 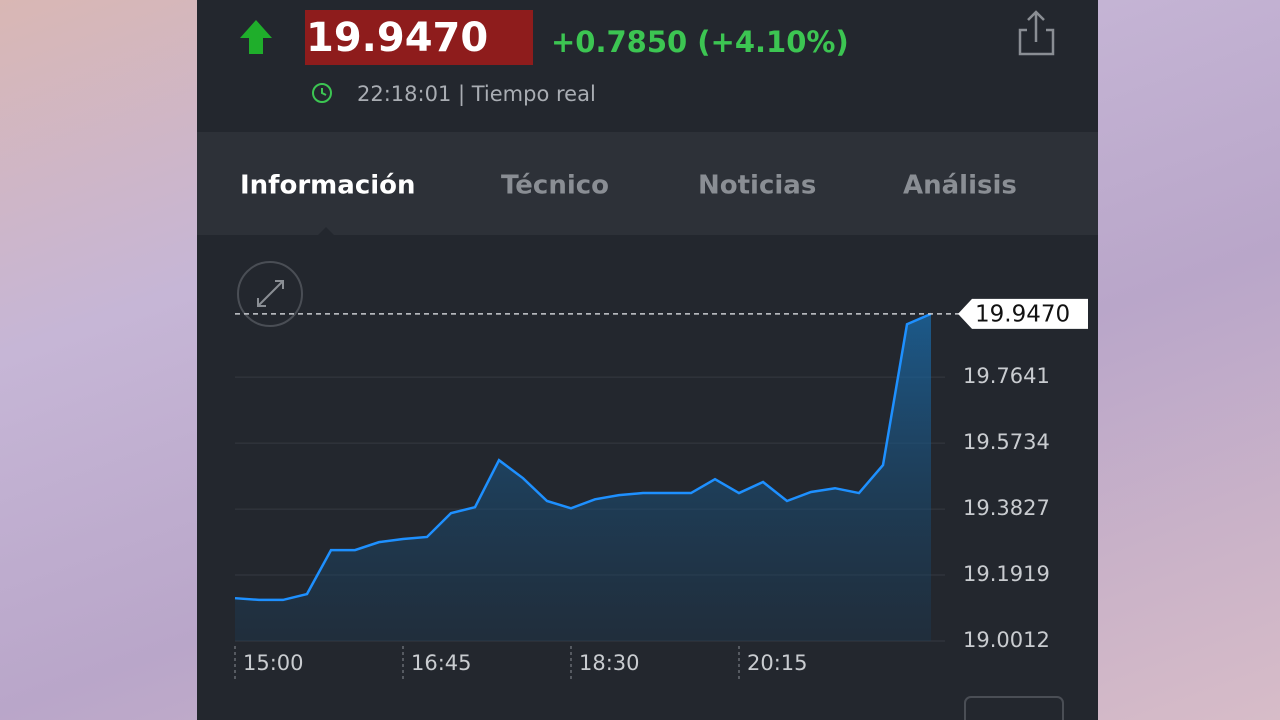 I want to click on y-tick-label: 19.1919, so click(x=1006, y=574).